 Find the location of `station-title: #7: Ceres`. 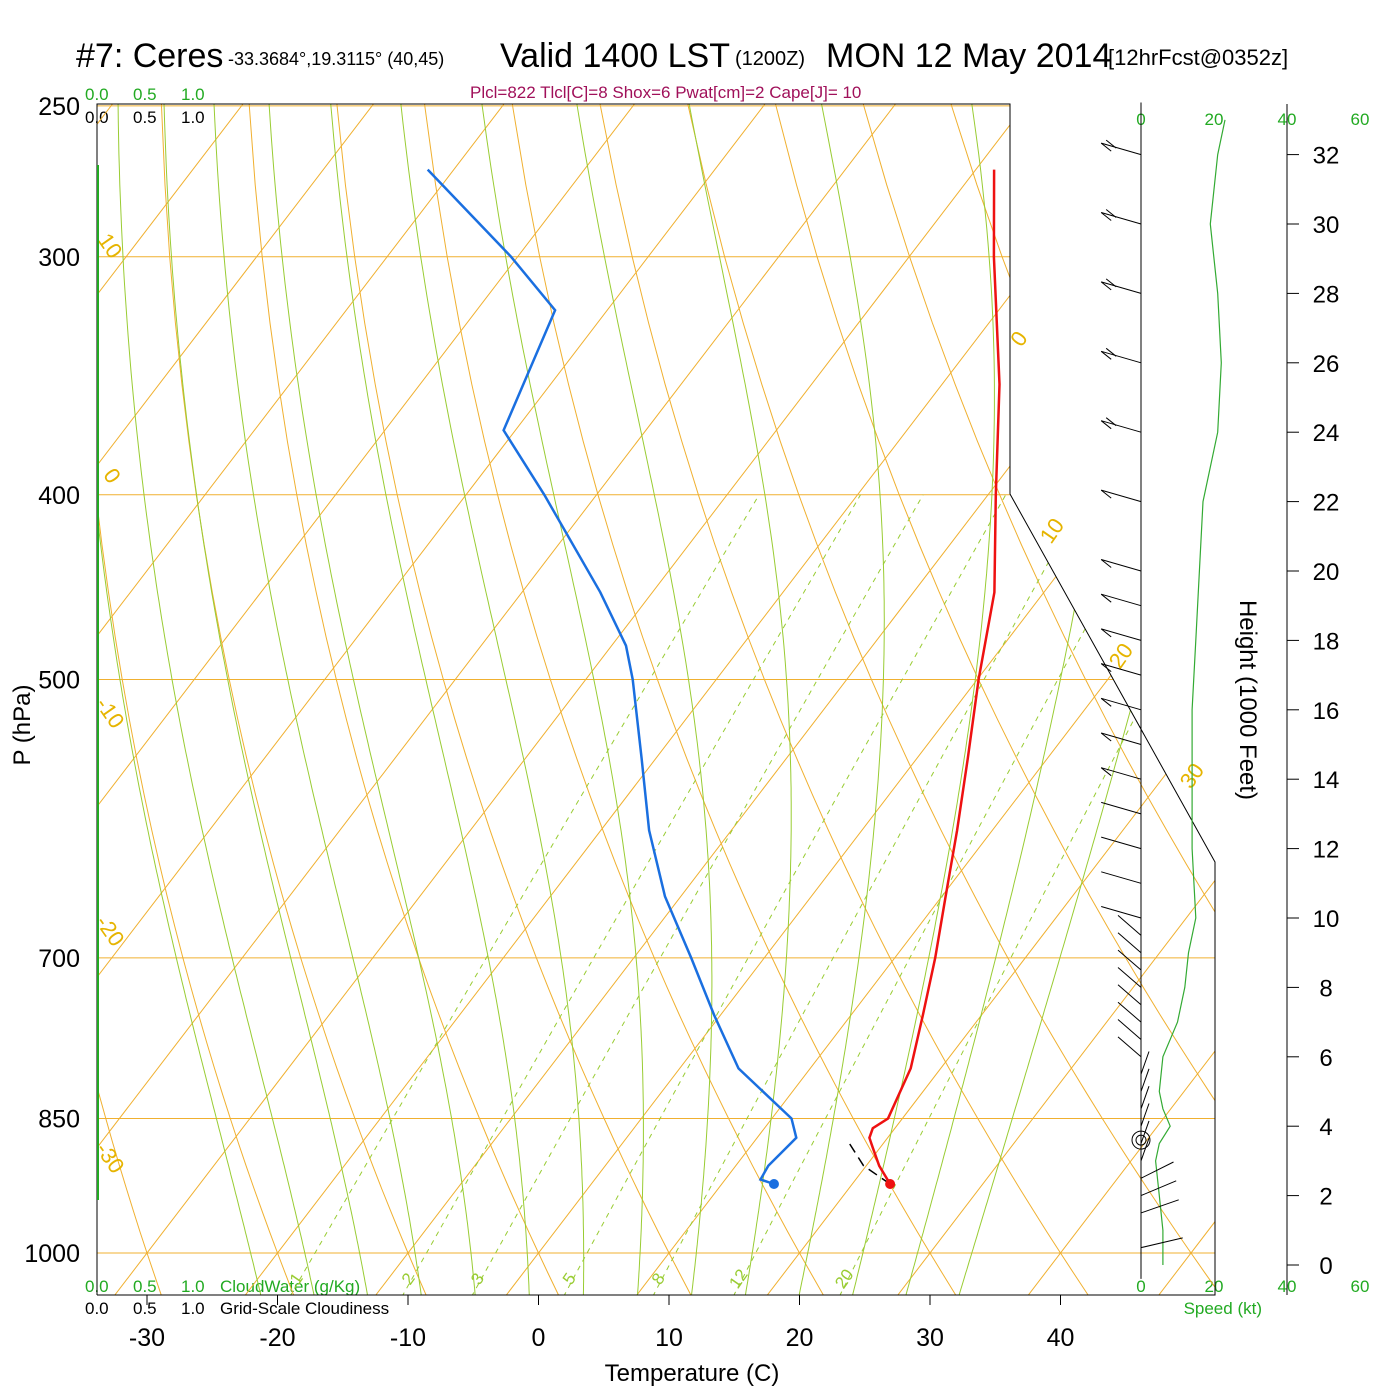

station-title: #7: Ceres is located at coordinates (149, 56).